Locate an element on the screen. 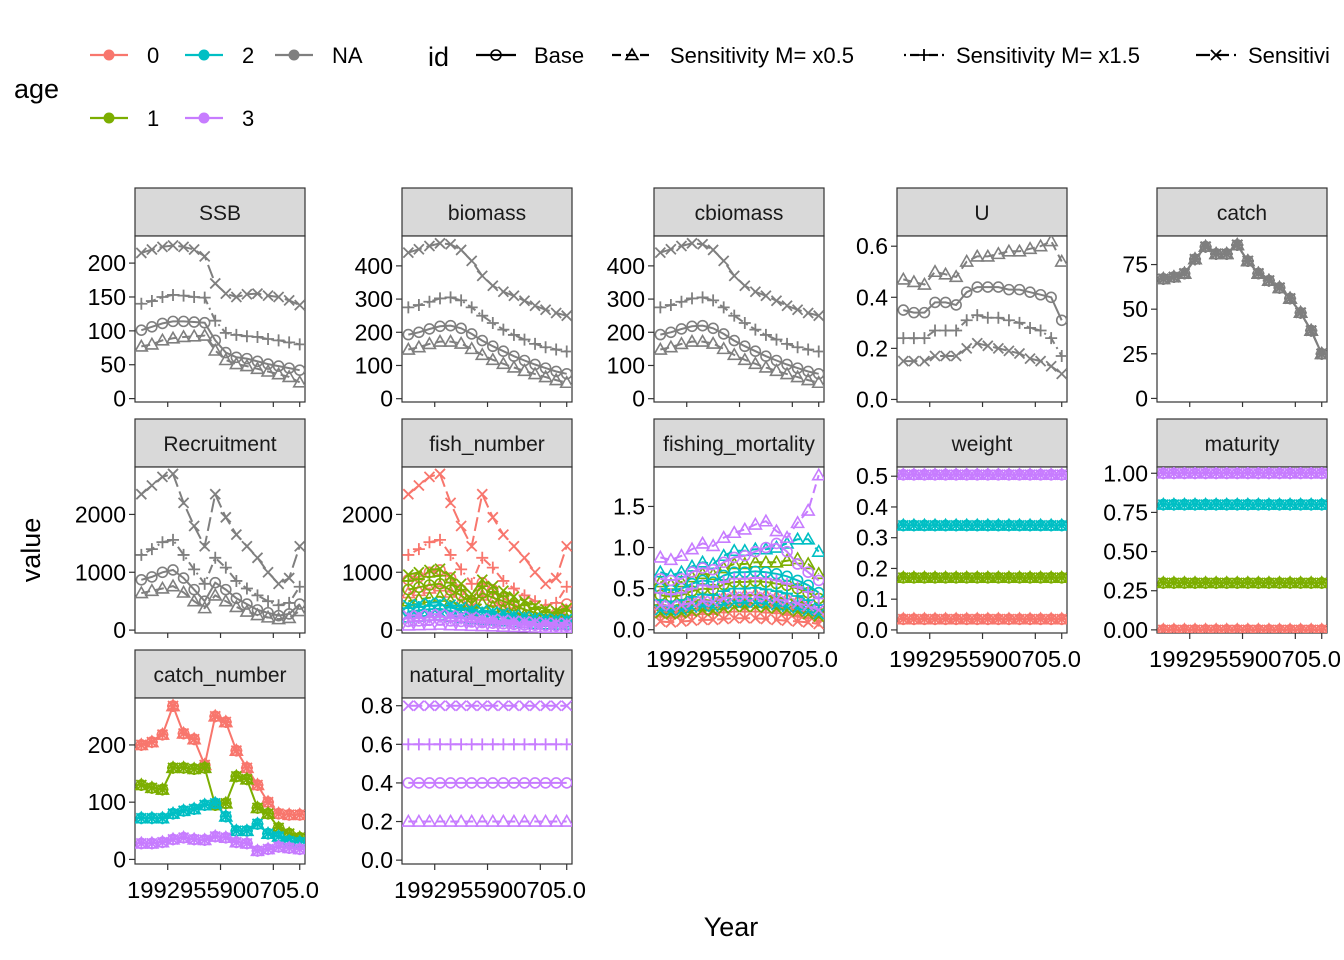 The width and height of the screenshot is (1344, 960). legend-age-label: 1 is located at coordinates (153, 118).